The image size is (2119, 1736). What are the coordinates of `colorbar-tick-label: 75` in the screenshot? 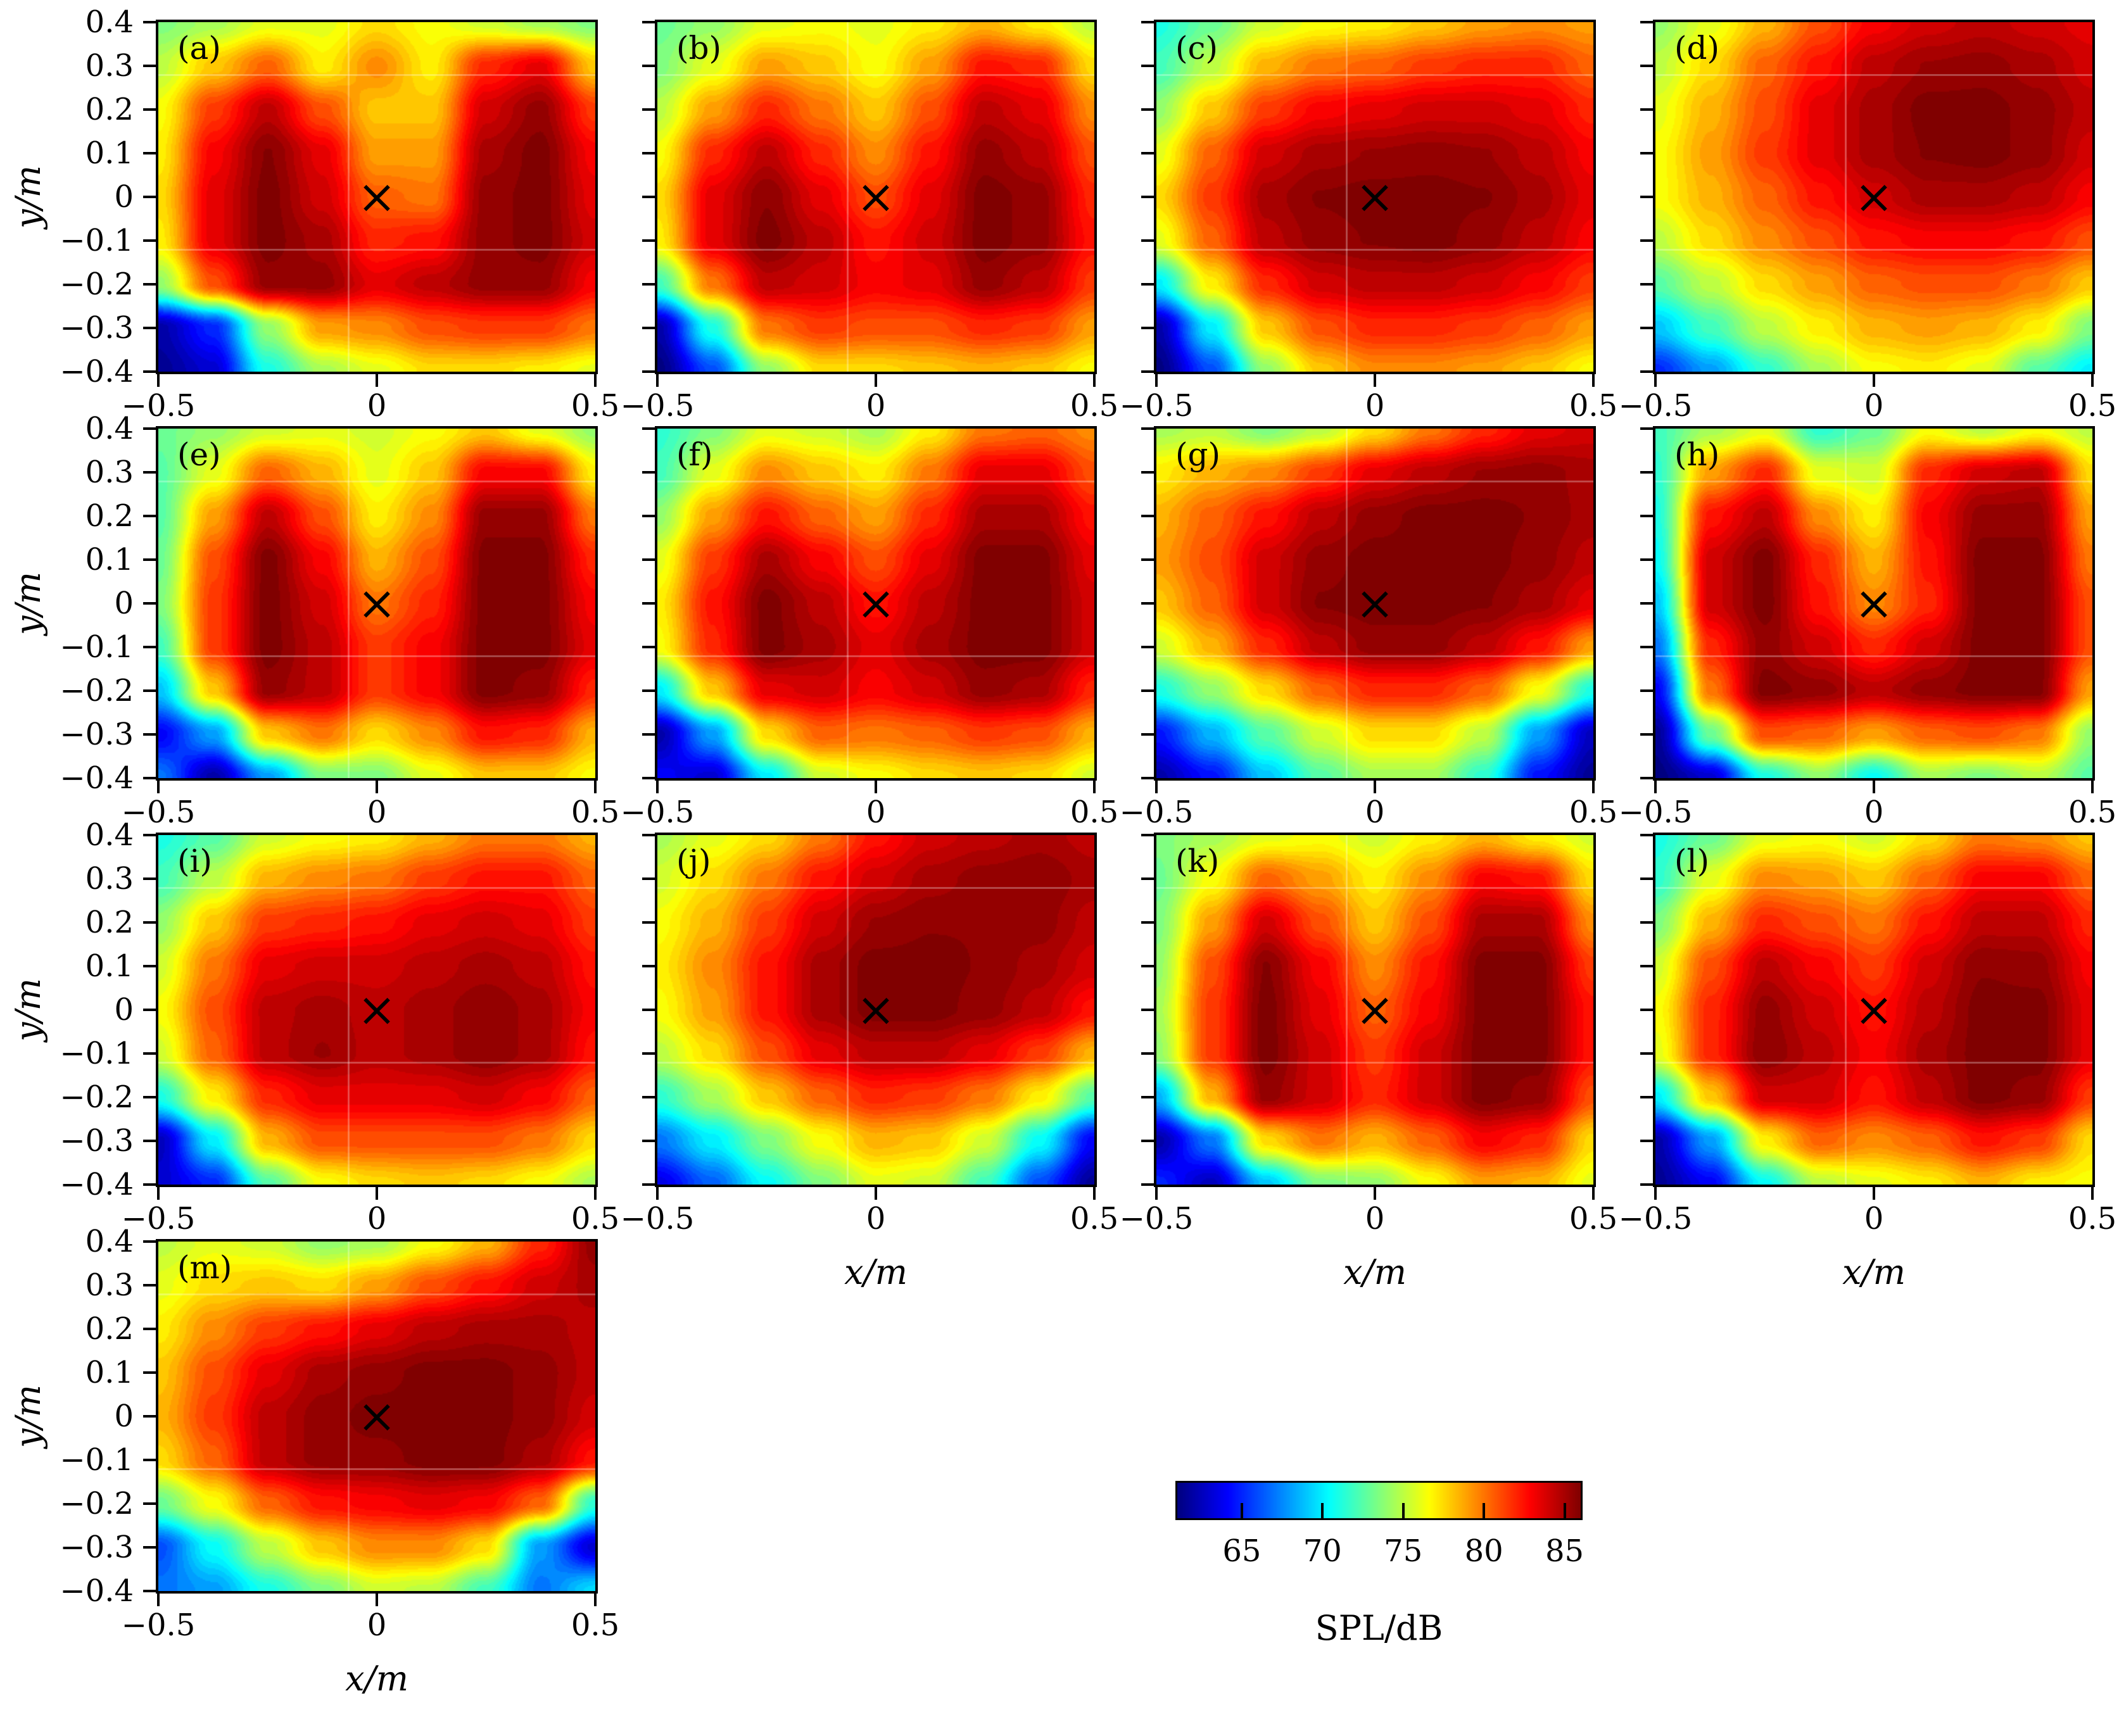 It's located at (1403, 1551).